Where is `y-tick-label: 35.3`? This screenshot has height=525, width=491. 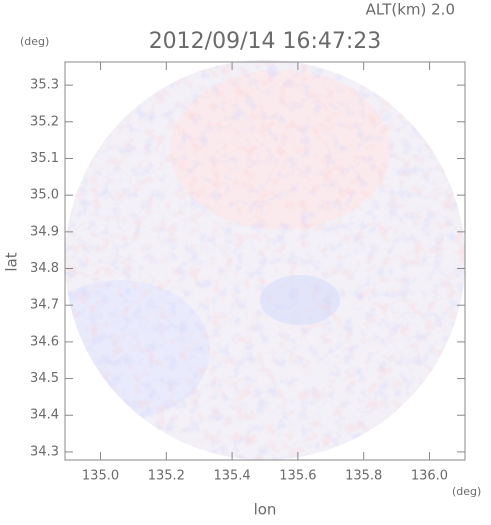 y-tick-label: 35.3 is located at coordinates (44, 85).